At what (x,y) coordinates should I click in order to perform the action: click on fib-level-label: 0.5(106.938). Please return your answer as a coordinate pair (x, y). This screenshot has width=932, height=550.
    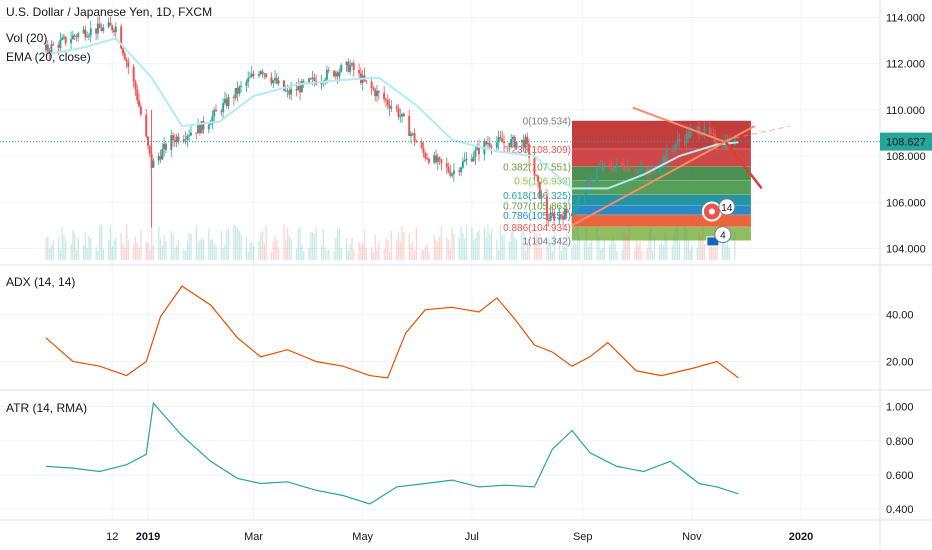
    Looking at the image, I should click on (542, 182).